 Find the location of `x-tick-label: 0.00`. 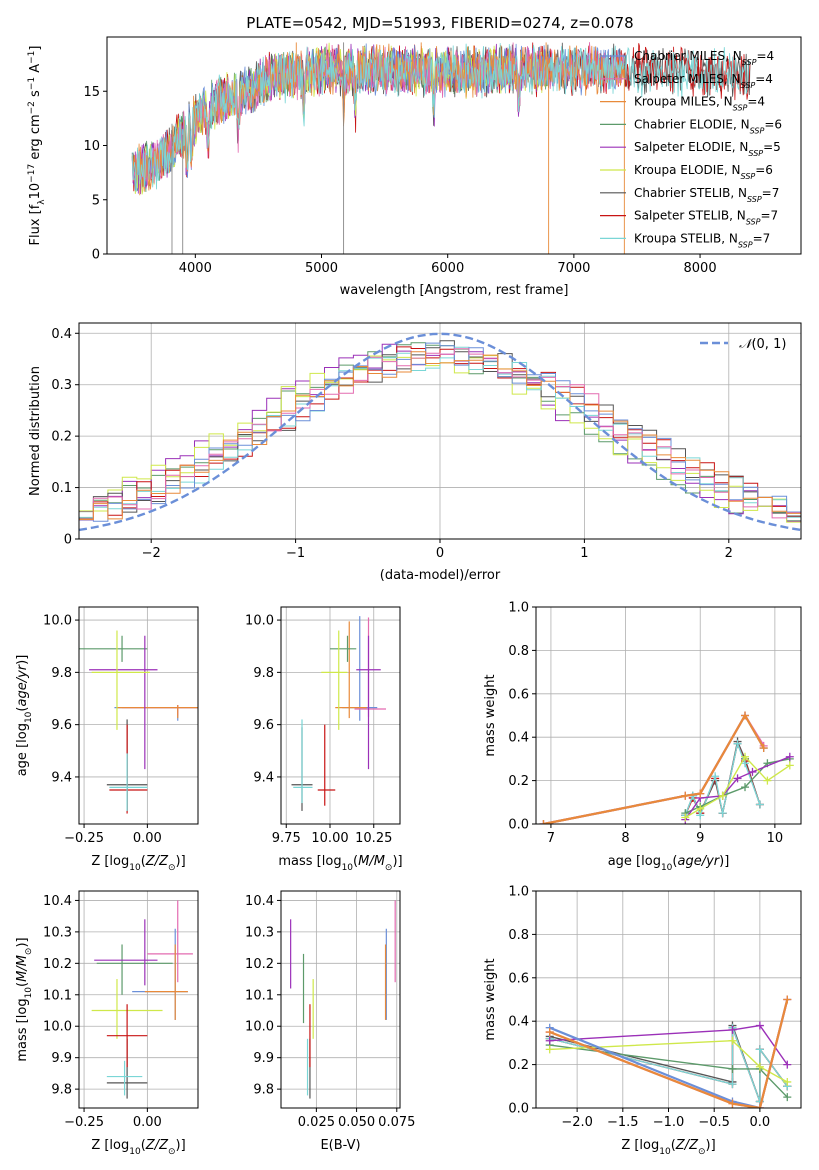

x-tick-label: 0.00 is located at coordinates (147, 1122).